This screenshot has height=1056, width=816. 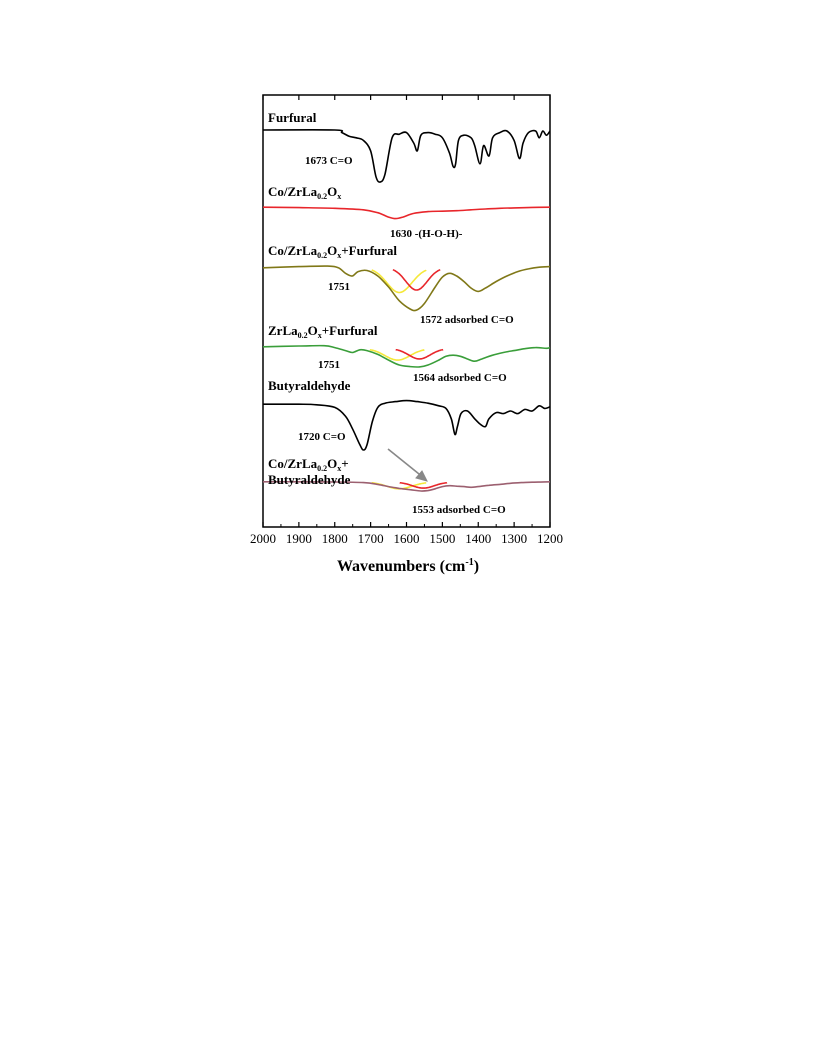 I want to click on x-tick-label: 1900, so click(x=299, y=538).